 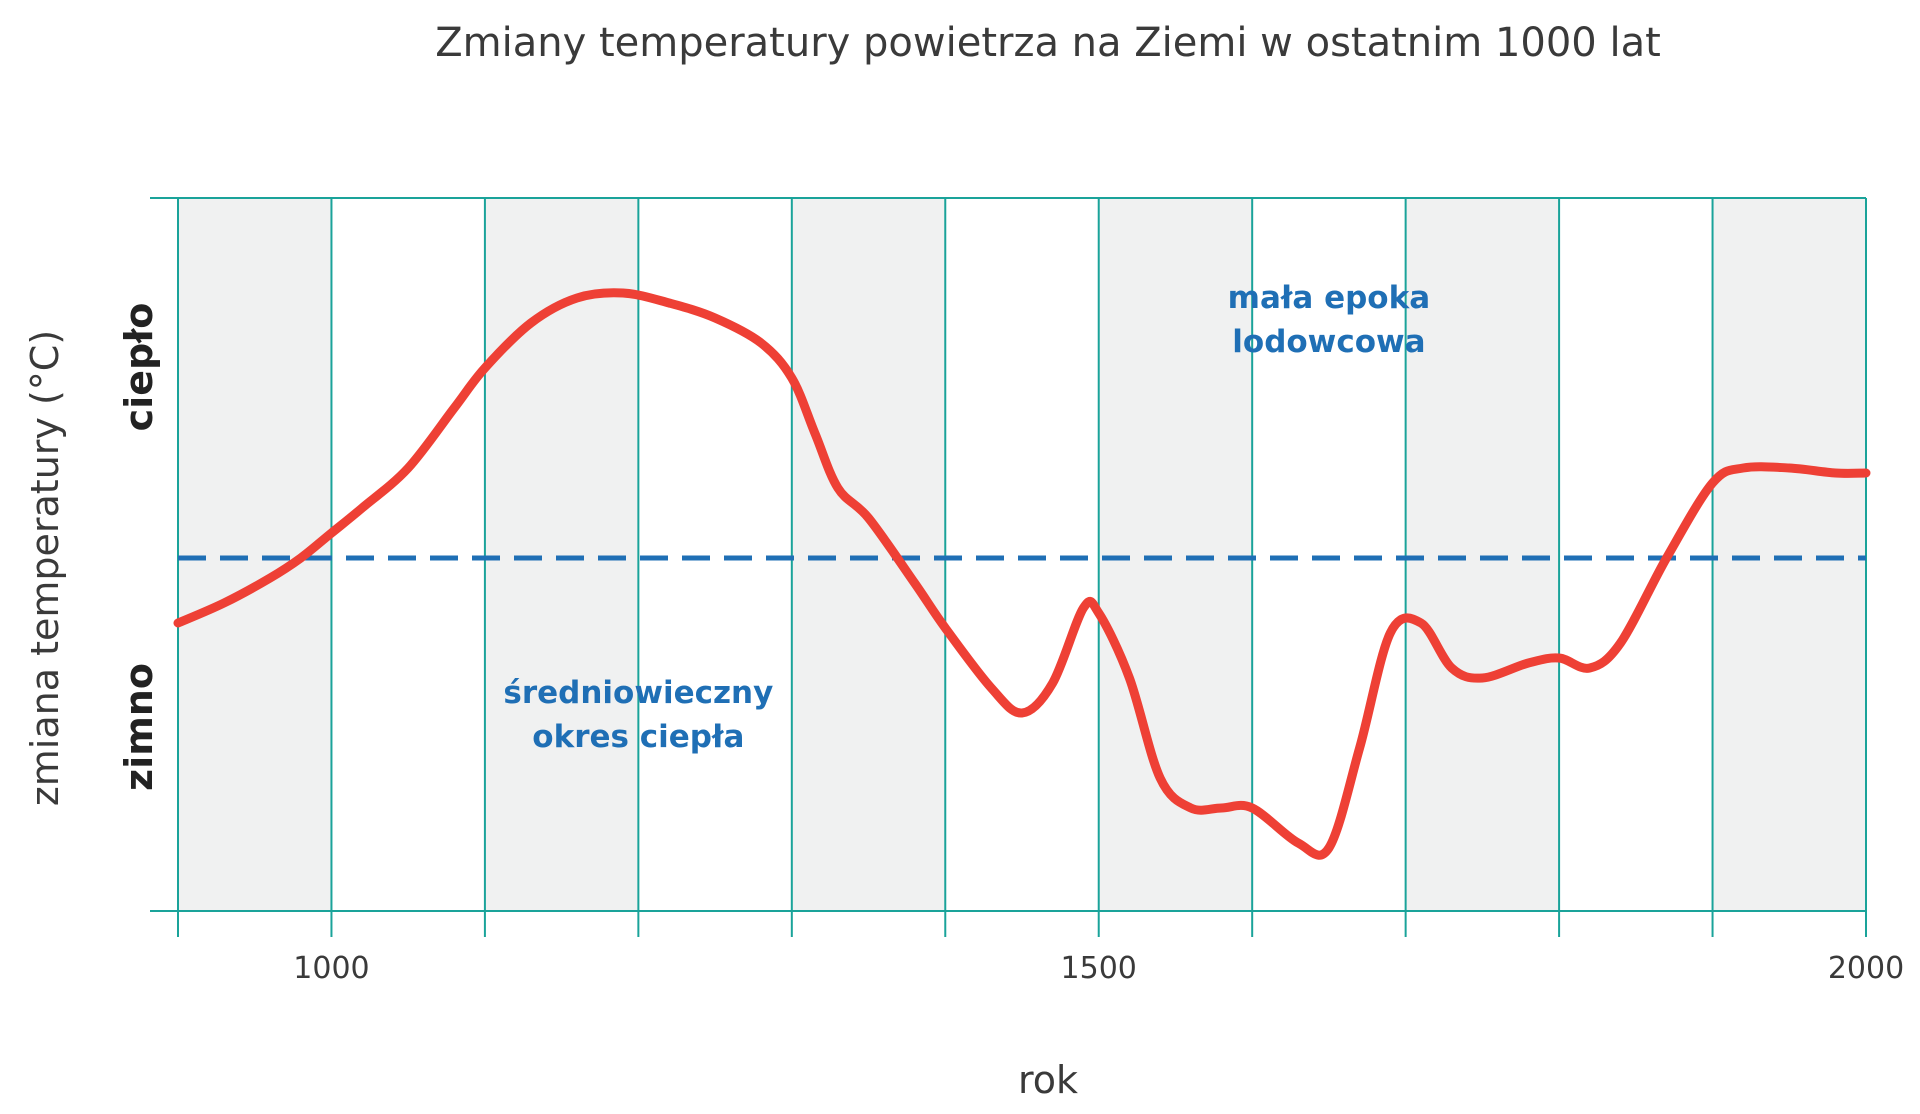 What do you see at coordinates (638, 693) in the screenshot?
I see `annotation-0-line-0: średniowieczny` at bounding box center [638, 693].